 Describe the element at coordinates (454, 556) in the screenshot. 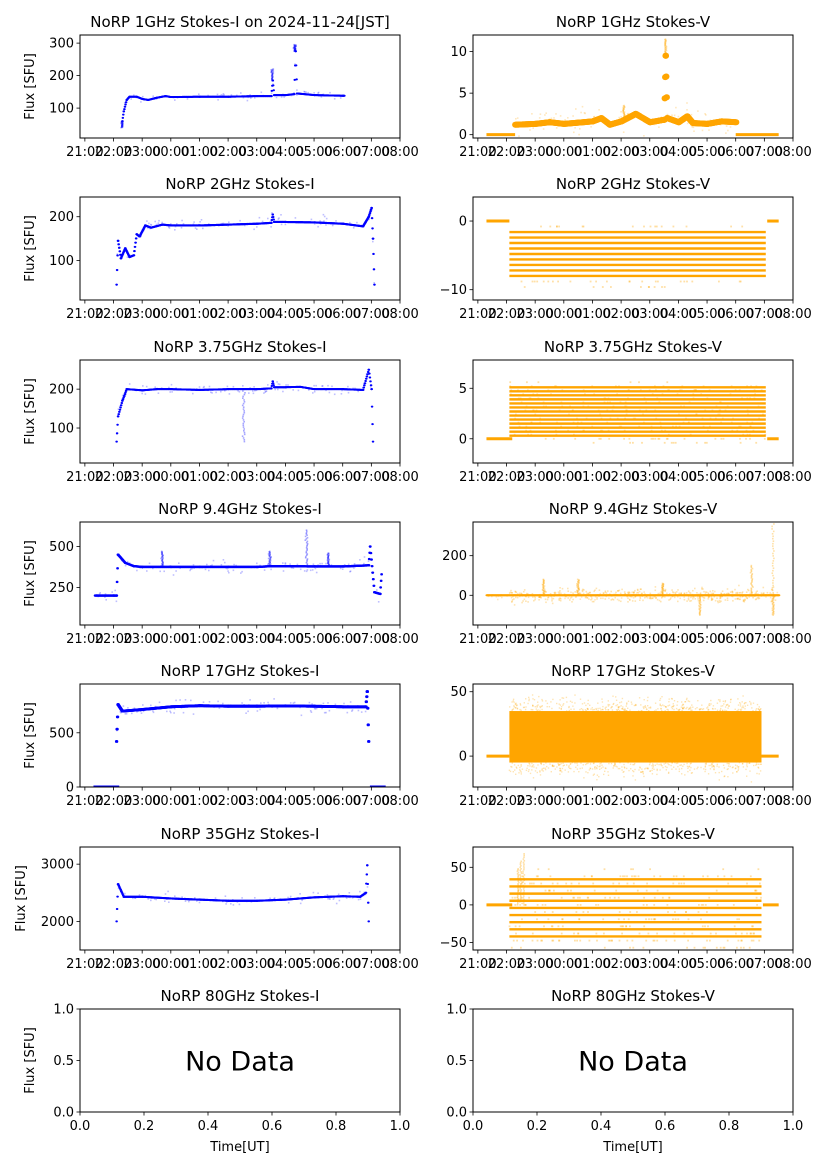

I see `y-tick-label: 200` at that location.